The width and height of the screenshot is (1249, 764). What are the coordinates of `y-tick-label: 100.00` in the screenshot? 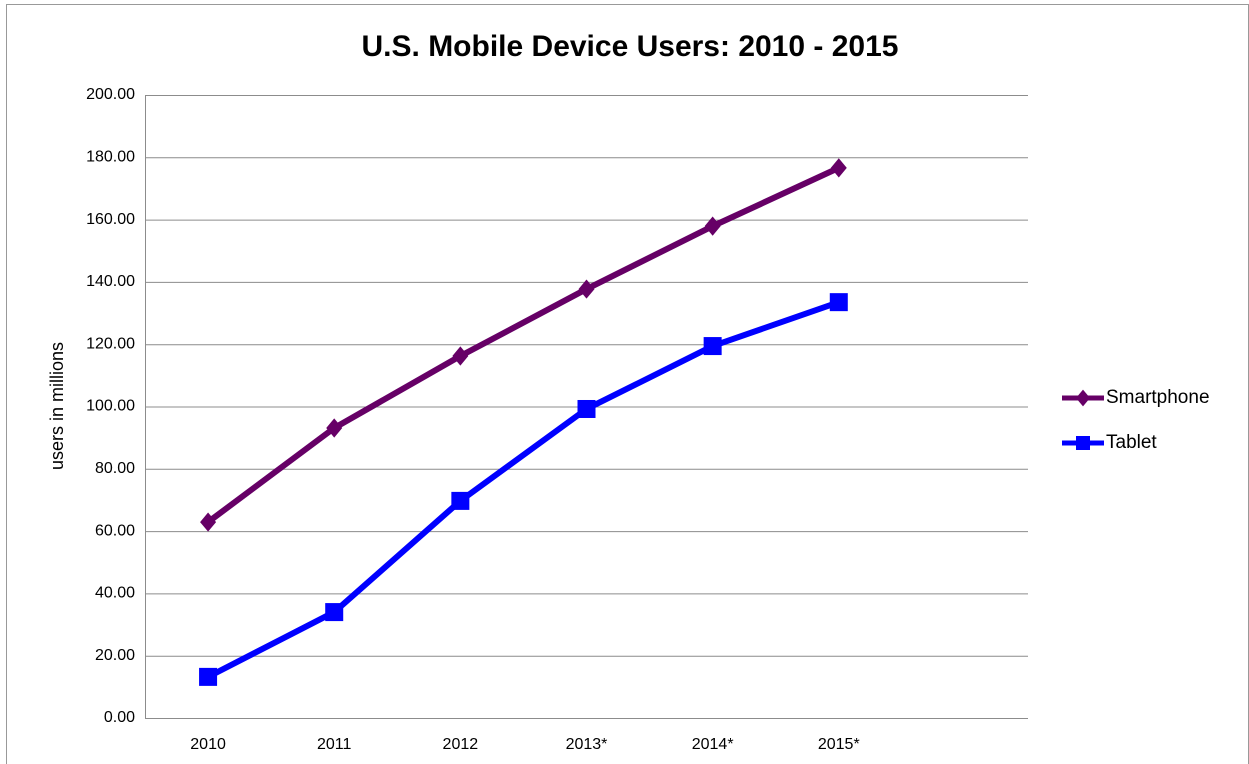 It's located at (110, 406).